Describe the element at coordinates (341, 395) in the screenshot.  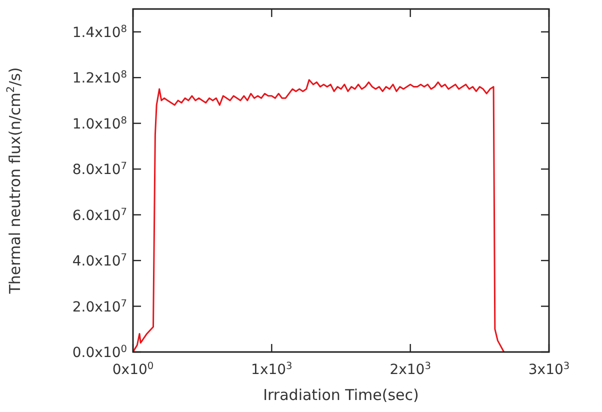
I see `x-axis-title: Irradiation Time(sec)` at that location.